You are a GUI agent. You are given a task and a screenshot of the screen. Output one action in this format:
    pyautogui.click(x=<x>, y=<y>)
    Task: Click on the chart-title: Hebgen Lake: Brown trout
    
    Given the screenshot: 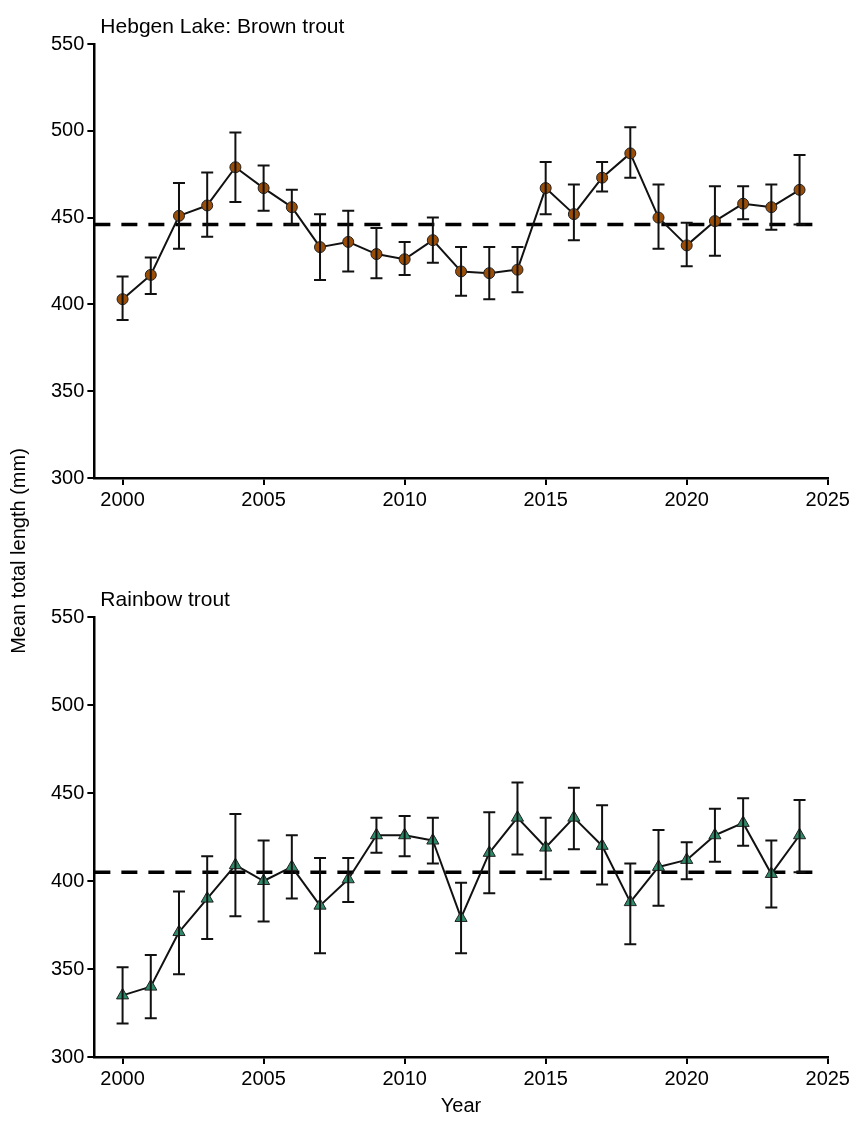 What is the action you would take?
    pyautogui.click(x=222, y=26)
    